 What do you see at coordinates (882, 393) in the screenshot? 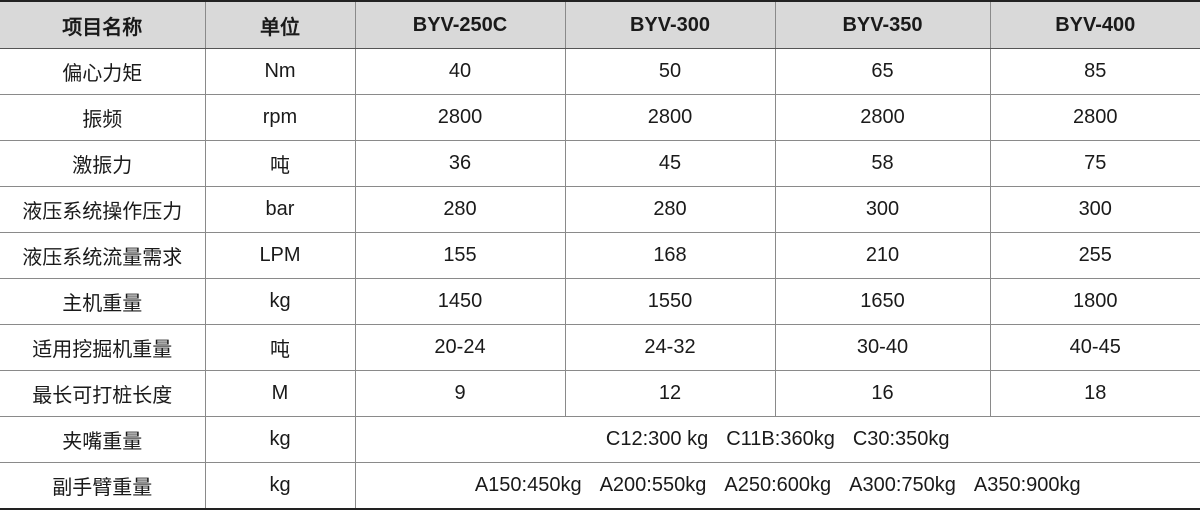
I see `table-cell: 16` at bounding box center [882, 393].